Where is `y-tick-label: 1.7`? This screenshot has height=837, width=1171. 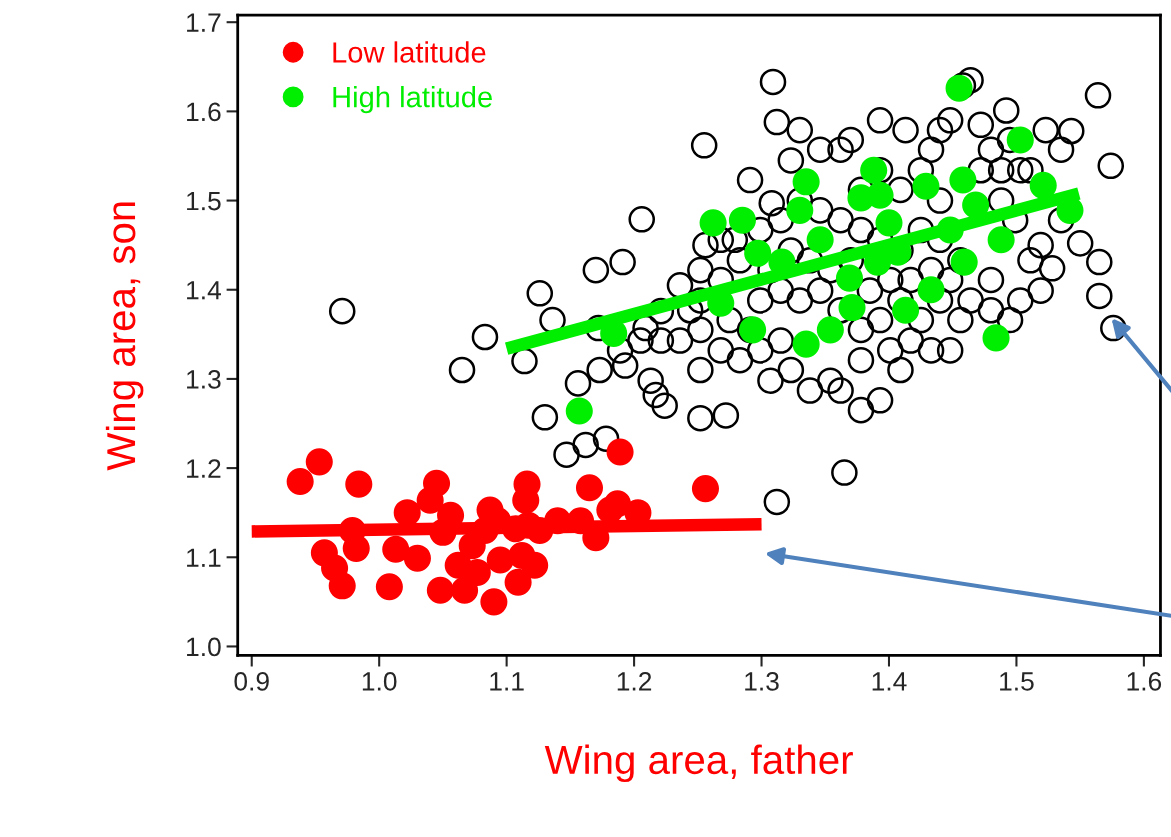 y-tick-label: 1.7 is located at coordinates (204, 22).